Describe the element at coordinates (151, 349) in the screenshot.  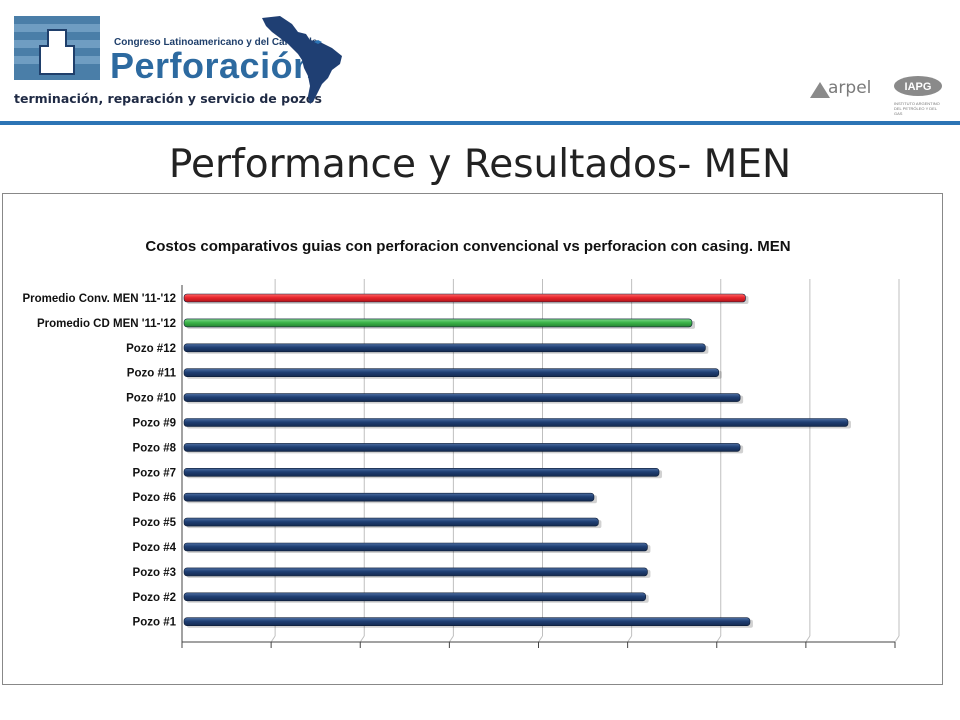
I see `category-label: Pozo #12` at that location.